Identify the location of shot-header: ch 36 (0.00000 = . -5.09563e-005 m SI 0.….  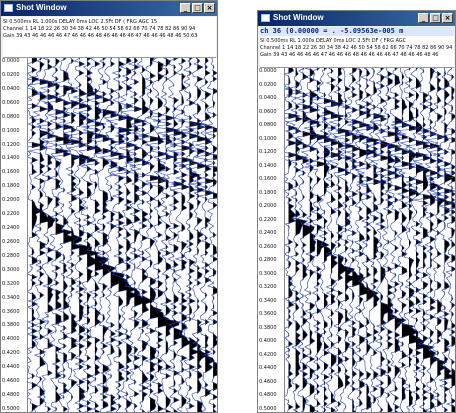
(357, 47).